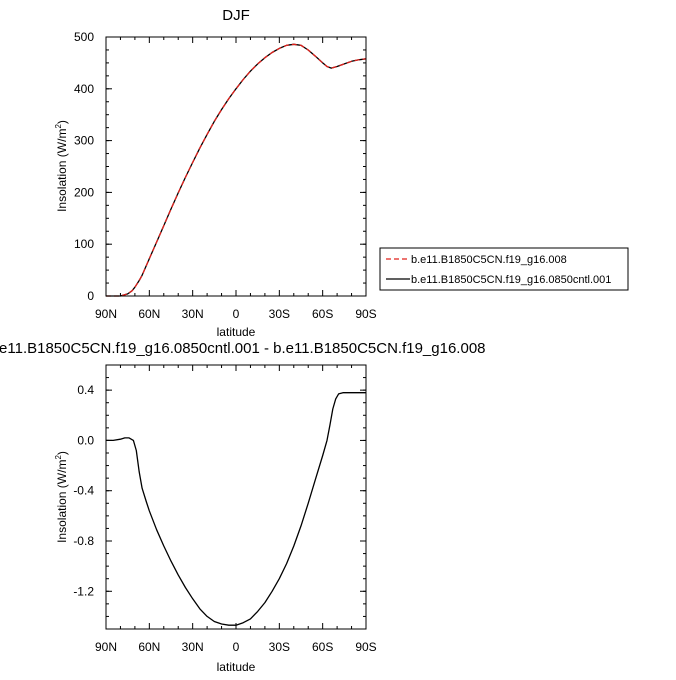 The width and height of the screenshot is (676, 680). What do you see at coordinates (84, 141) in the screenshot?
I see `top-y-tick-label: 300` at bounding box center [84, 141].